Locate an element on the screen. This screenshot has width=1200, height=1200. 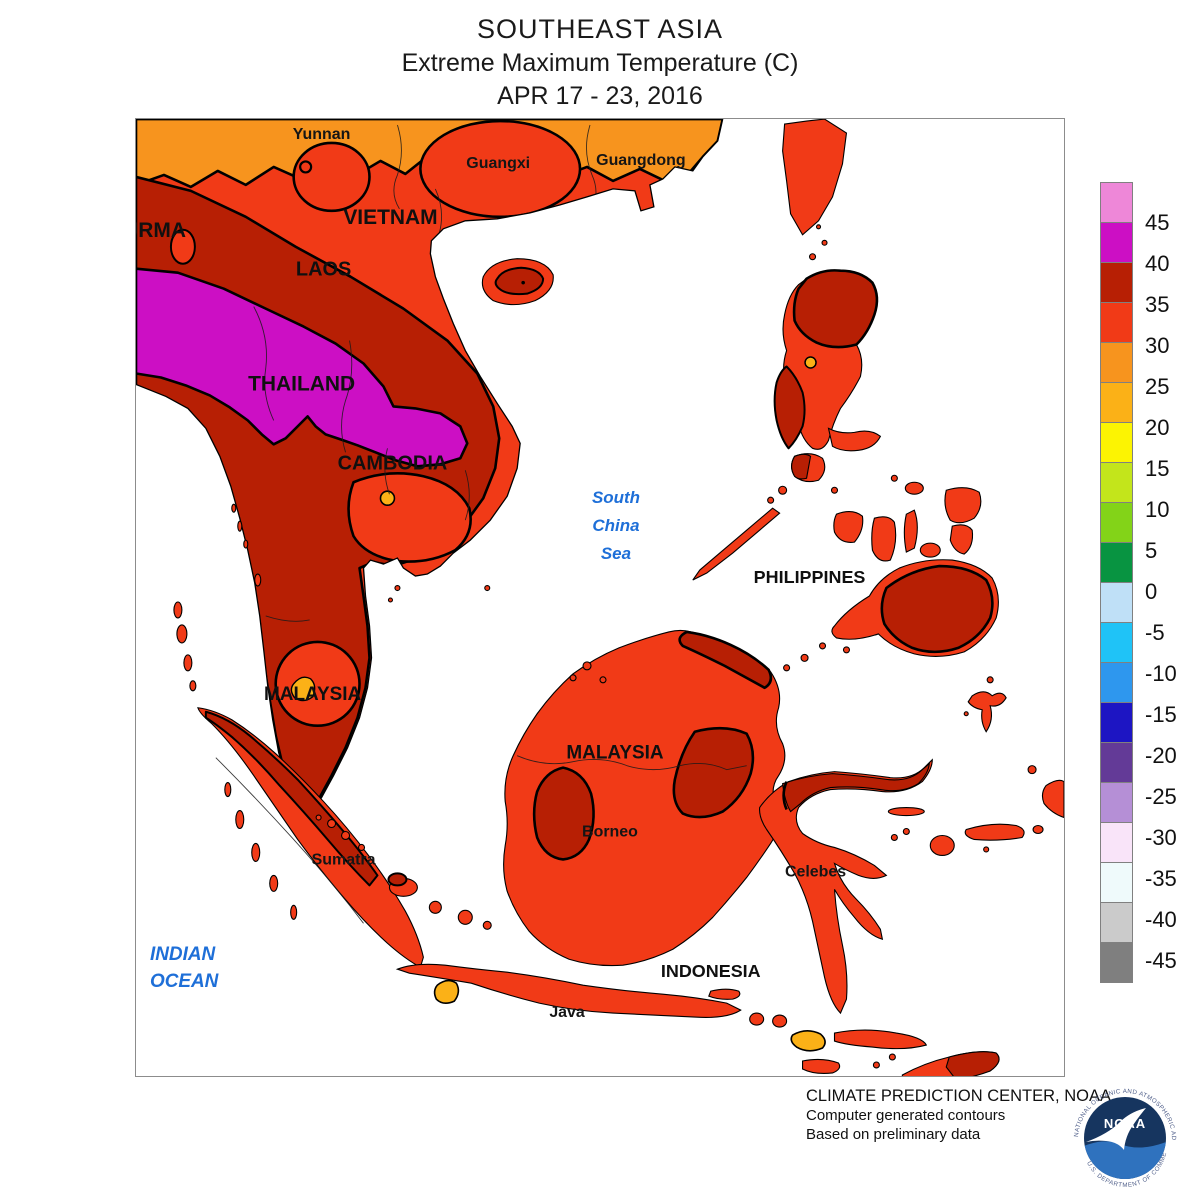
label-south-china-sea-3: Sea is located at coordinates (616, 553).